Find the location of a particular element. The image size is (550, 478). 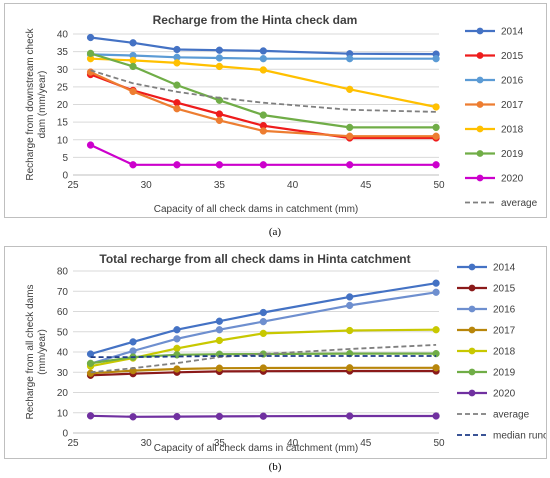

x-tick-label: 25 is located at coordinates (73, 185).